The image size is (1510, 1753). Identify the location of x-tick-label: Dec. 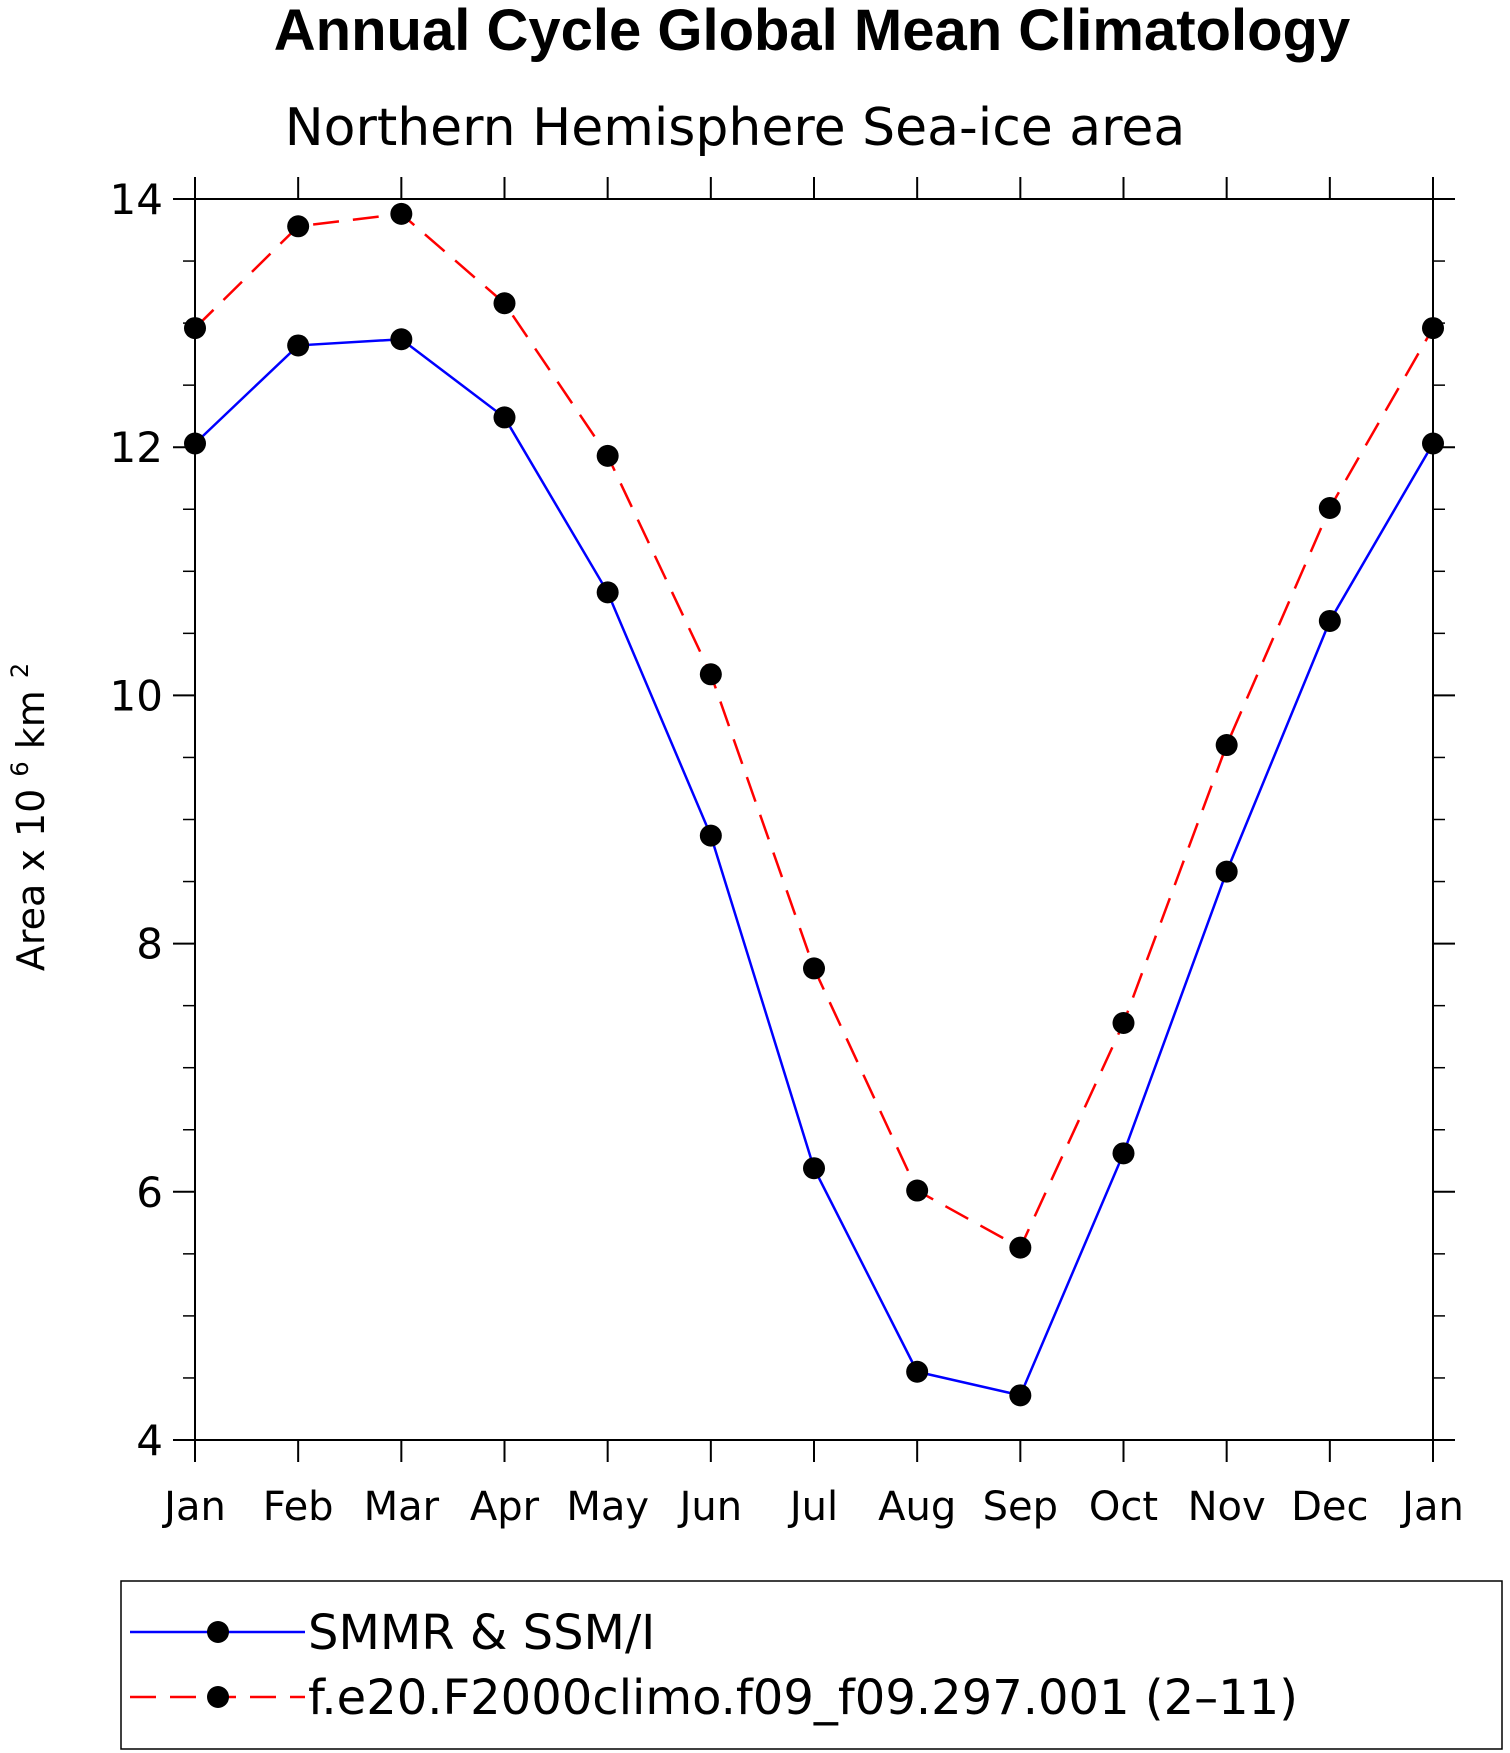
(1329, 1507).